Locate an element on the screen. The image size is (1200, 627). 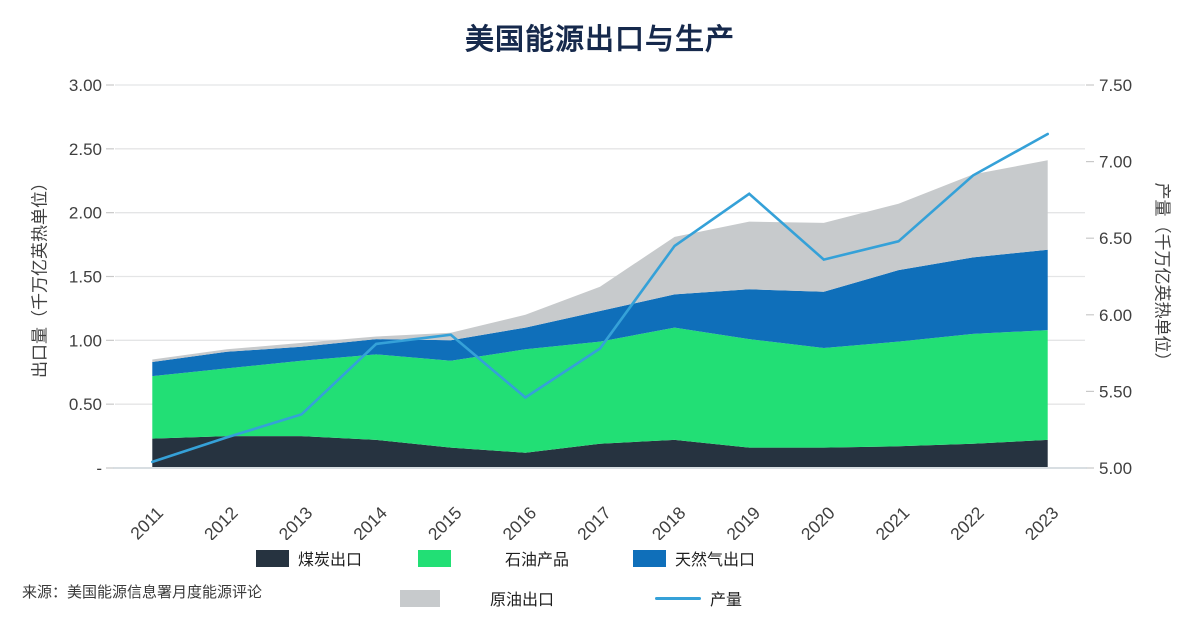
left-tick-label: 2.50 is located at coordinates (85, 149).